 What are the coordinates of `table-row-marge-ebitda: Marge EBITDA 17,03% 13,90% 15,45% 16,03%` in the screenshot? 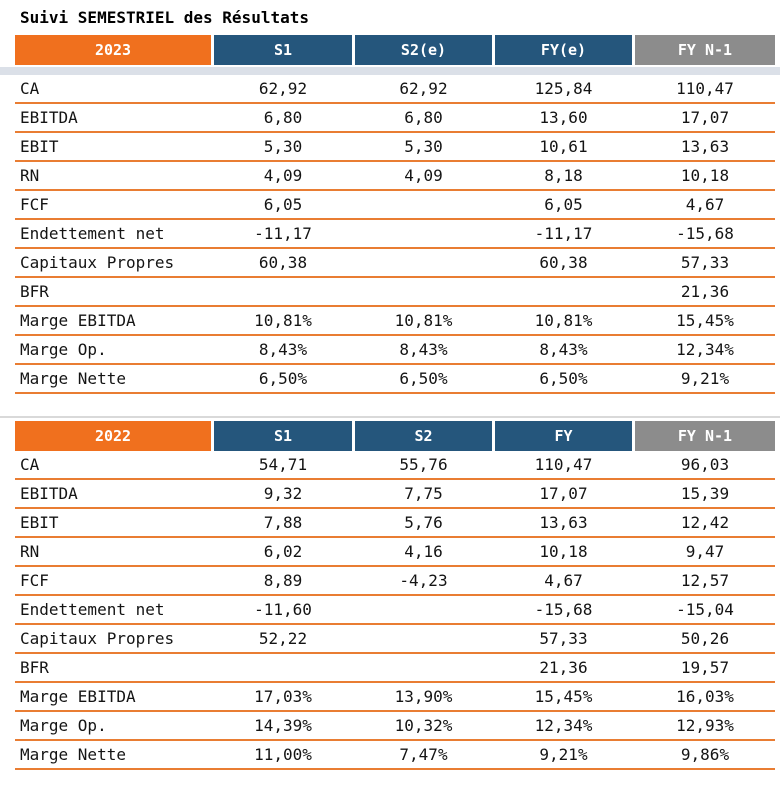 It's located at (395, 697).